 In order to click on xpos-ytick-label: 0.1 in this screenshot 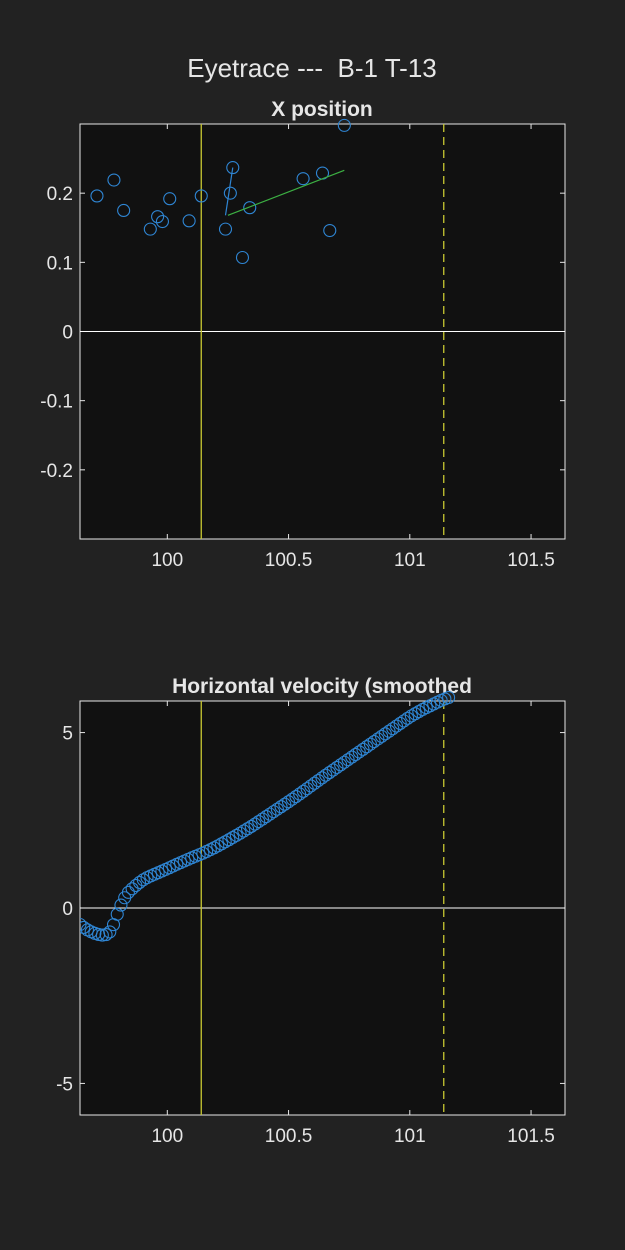, I will do `click(60, 263)`.